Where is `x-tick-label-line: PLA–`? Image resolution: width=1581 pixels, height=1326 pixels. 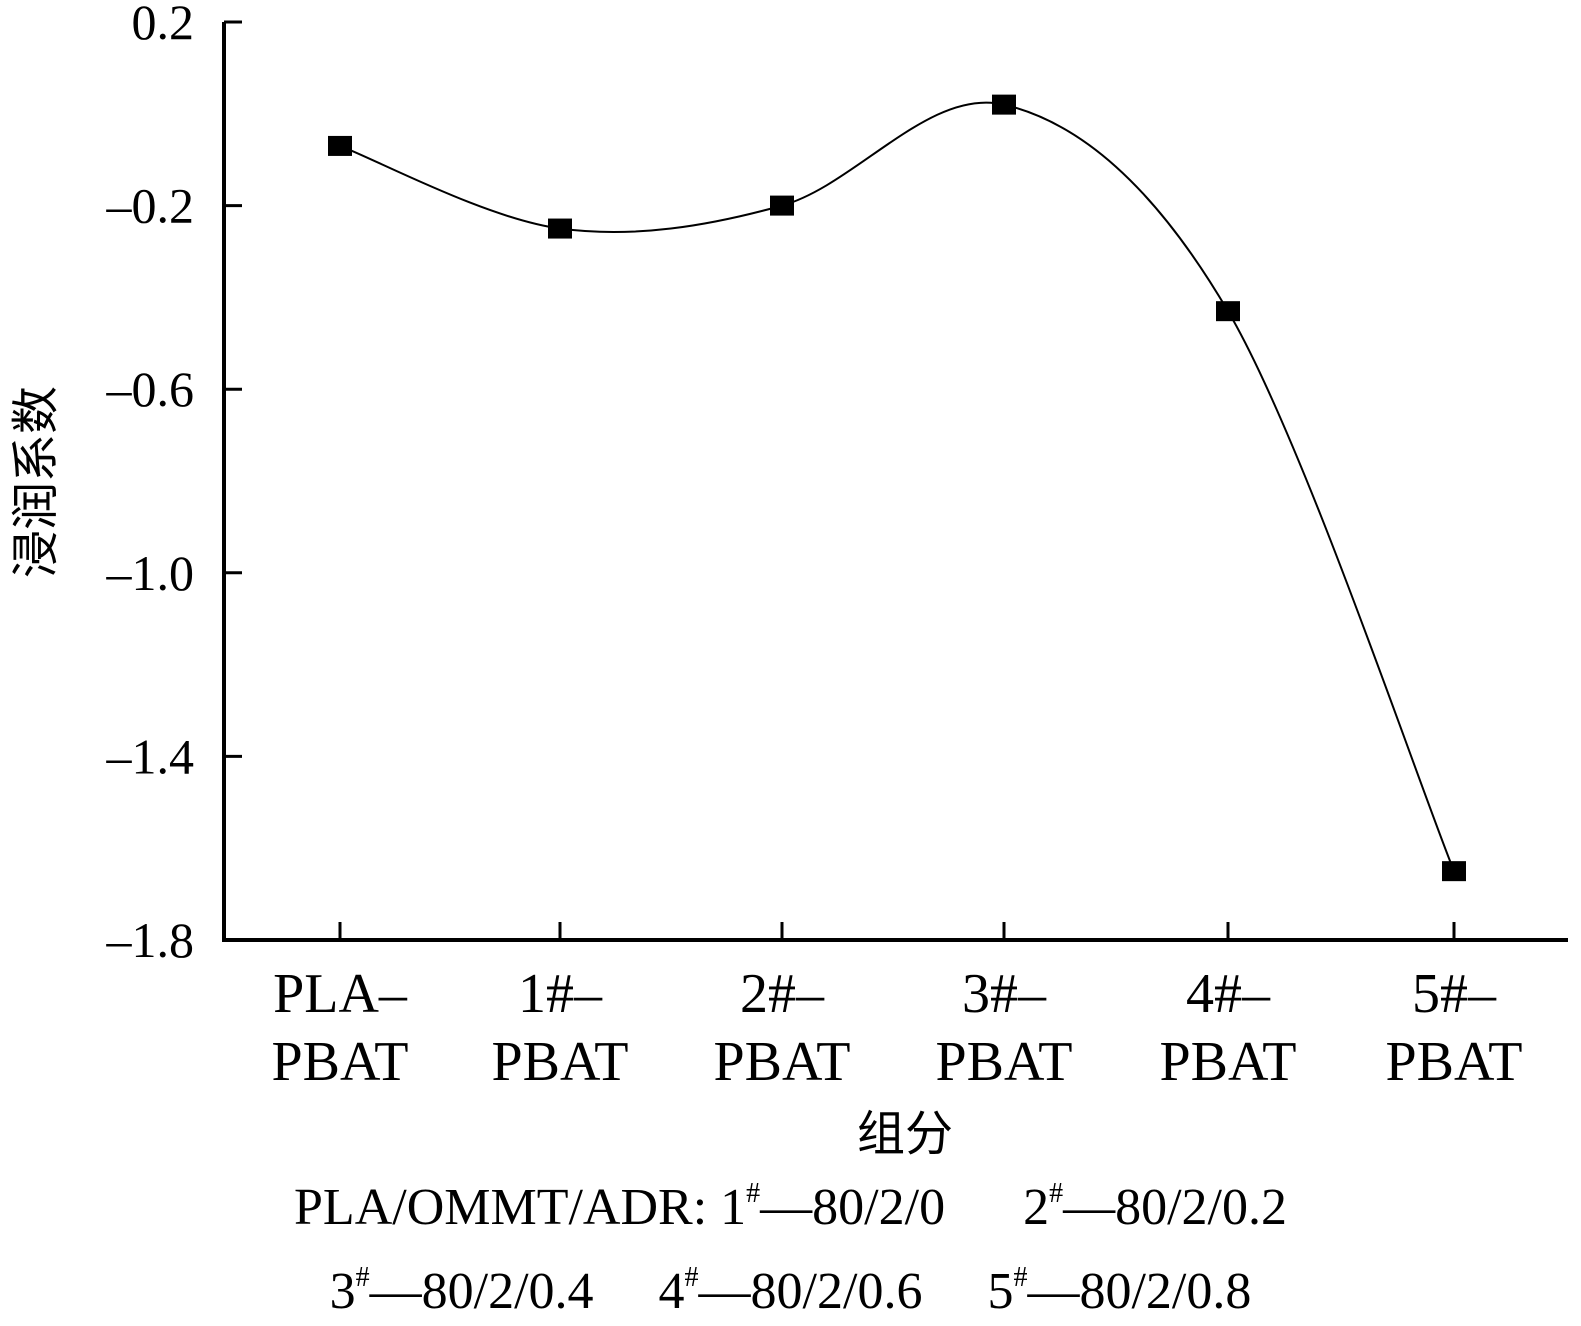 x-tick-label-line: PLA– is located at coordinates (340, 994).